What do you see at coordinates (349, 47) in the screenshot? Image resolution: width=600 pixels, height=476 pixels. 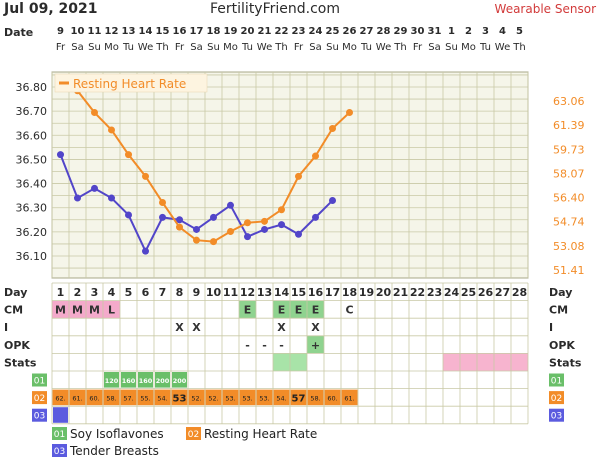 I see `weekday-cell: Mo` at bounding box center [349, 47].